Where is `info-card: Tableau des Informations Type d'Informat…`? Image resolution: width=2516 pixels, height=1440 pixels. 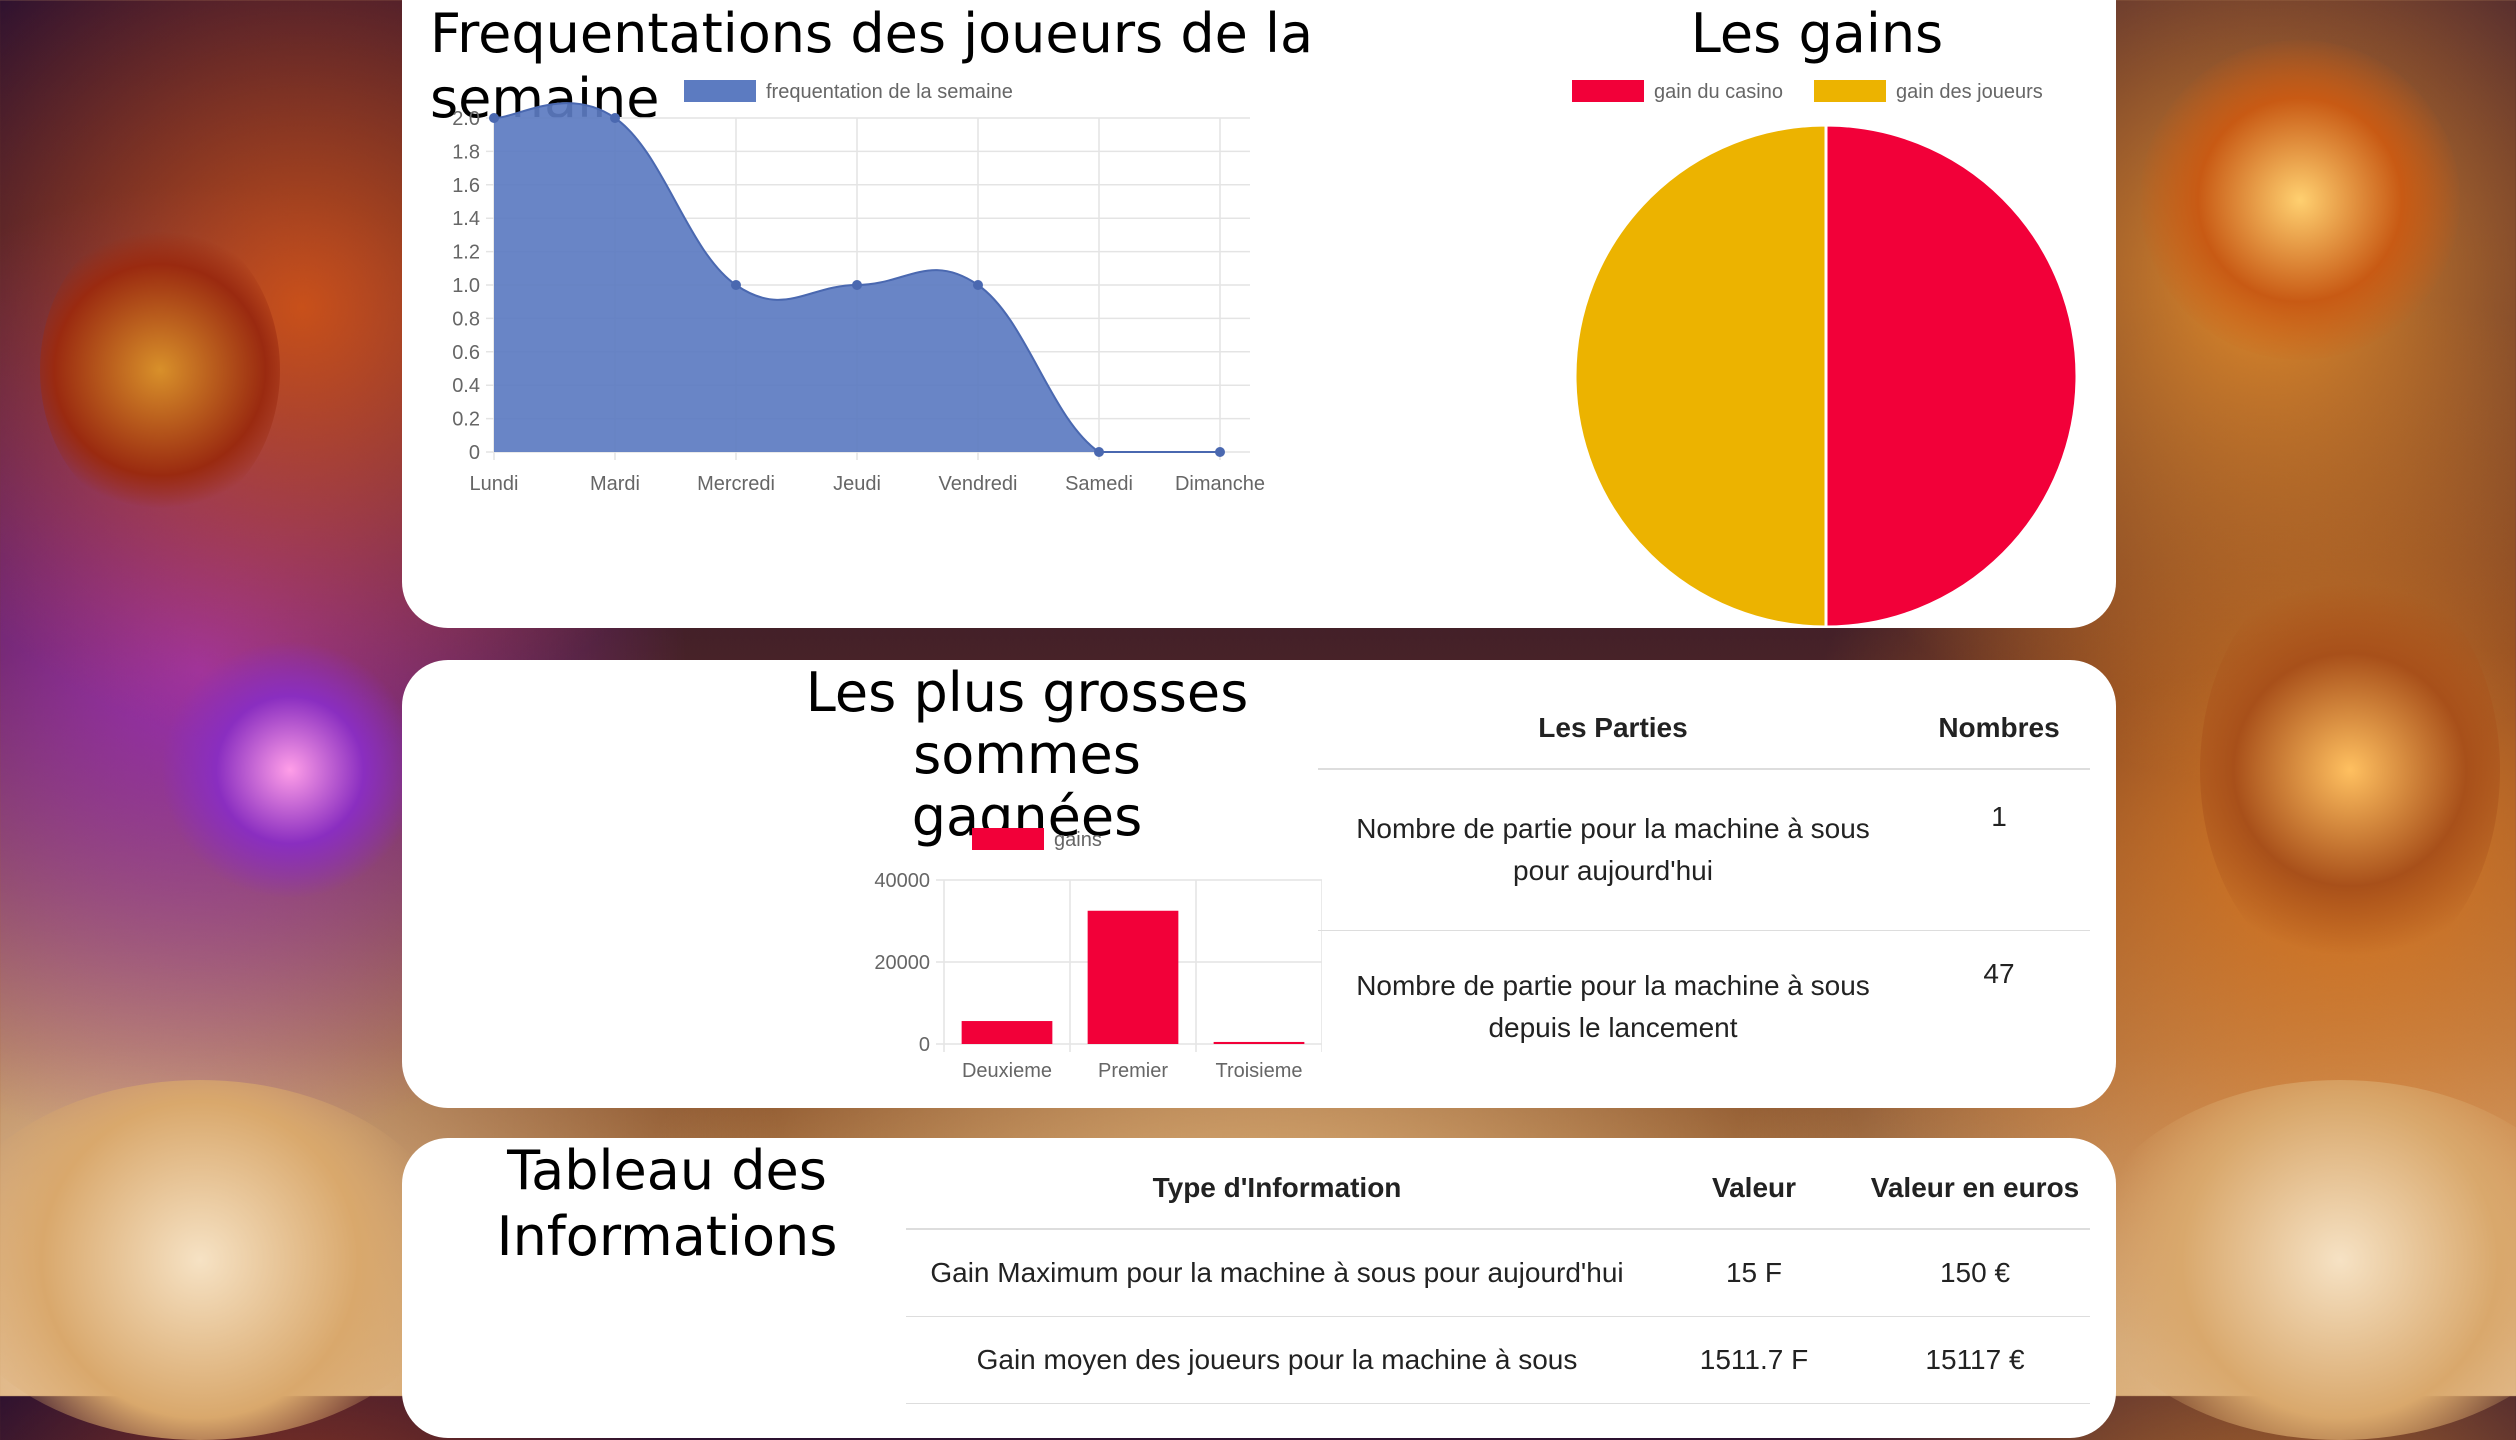
info-card: Tableau des Informations Type d'Informat… is located at coordinates (1259, 1288).